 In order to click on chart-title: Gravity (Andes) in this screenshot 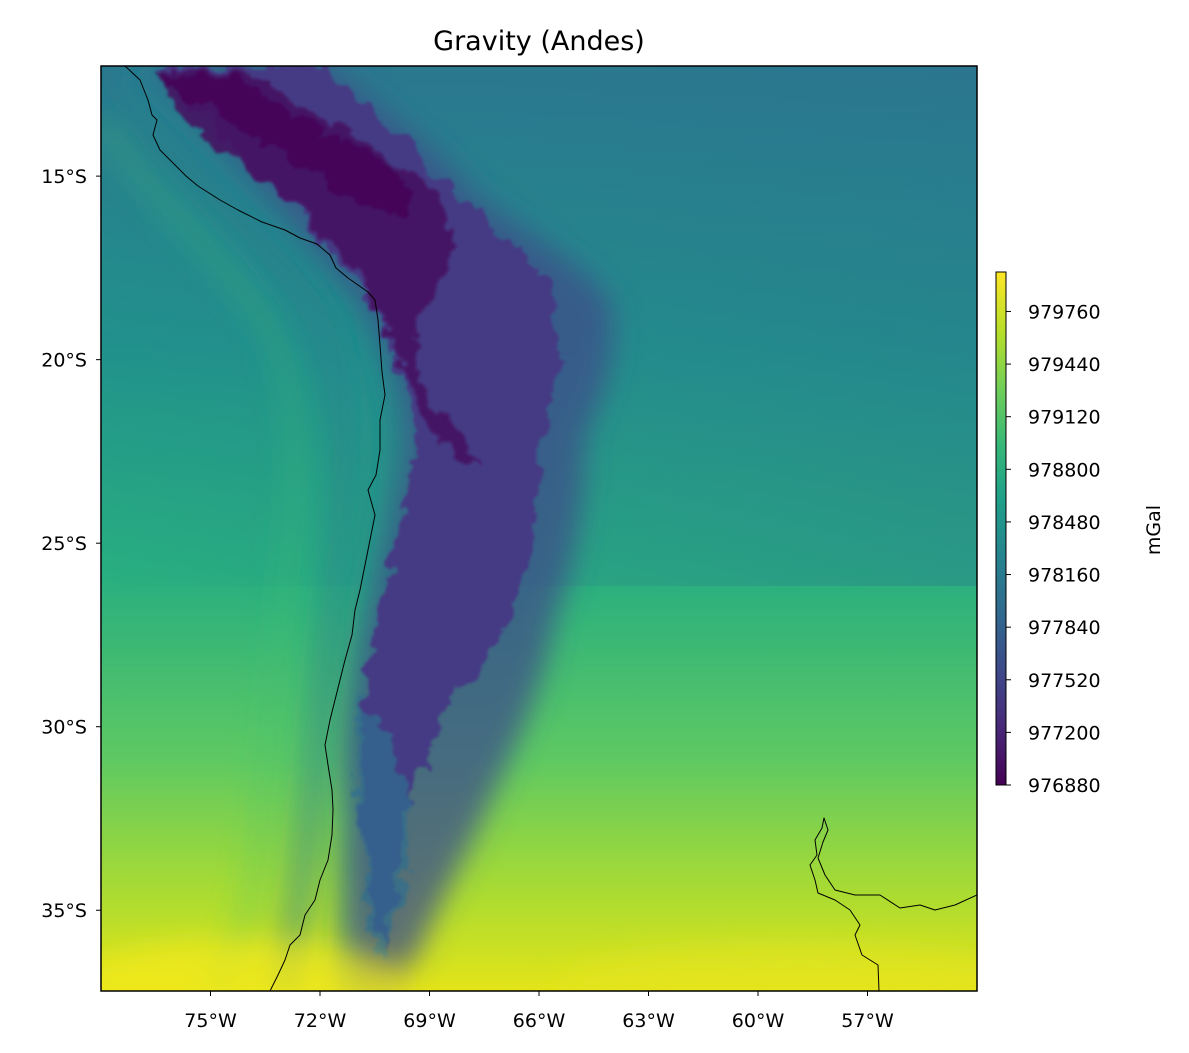, I will do `click(539, 41)`.